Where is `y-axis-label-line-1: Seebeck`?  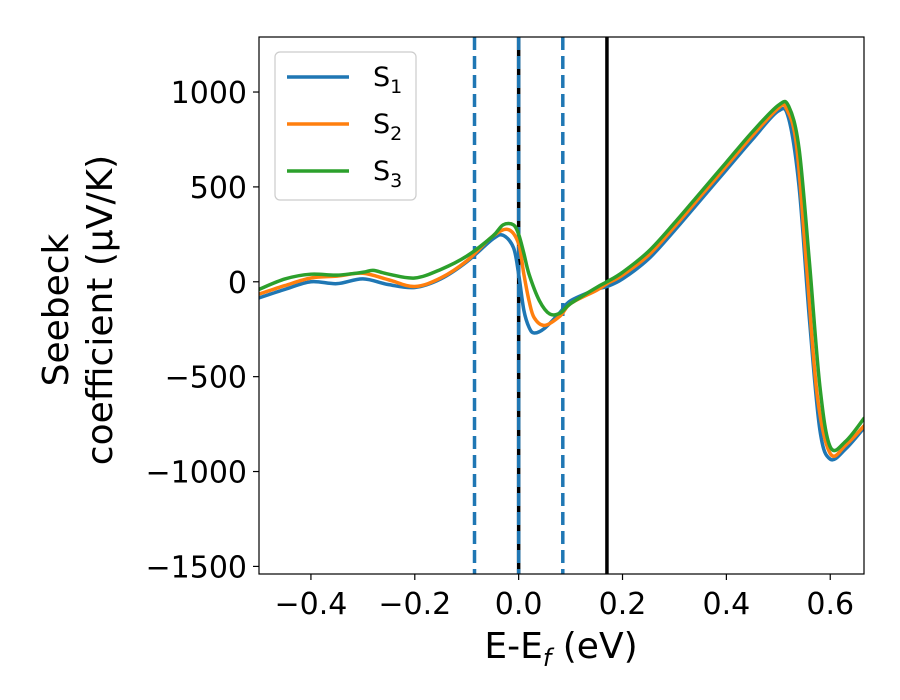
y-axis-label-line-1: Seebeck is located at coordinates (56, 309).